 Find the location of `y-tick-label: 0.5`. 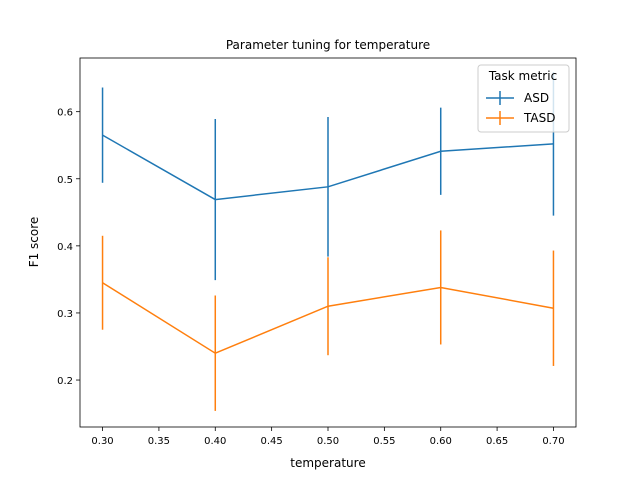

y-tick-label: 0.5 is located at coordinates (65, 180).